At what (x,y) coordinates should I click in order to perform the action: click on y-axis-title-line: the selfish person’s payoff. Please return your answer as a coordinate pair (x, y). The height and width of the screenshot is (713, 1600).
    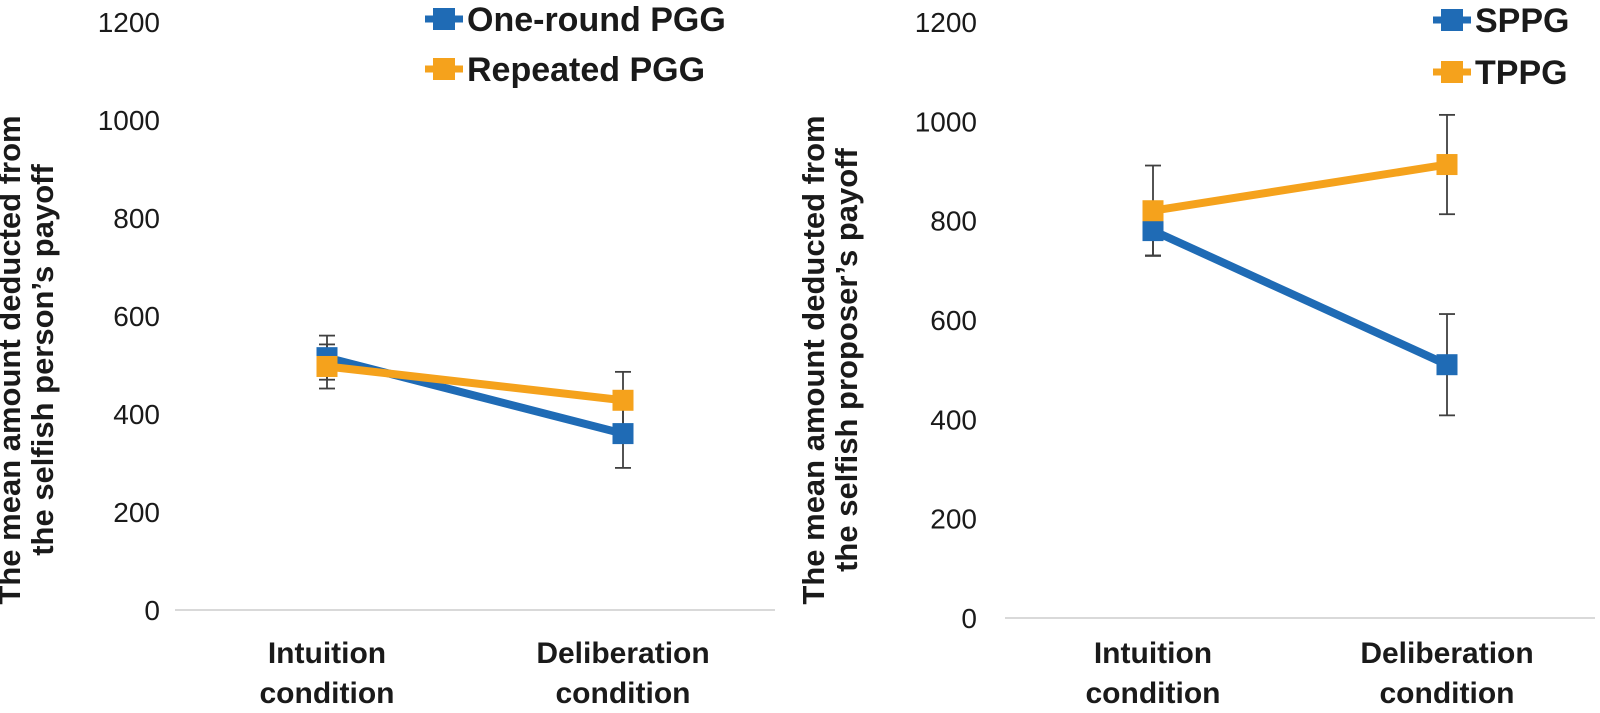
    Looking at the image, I should click on (42, 360).